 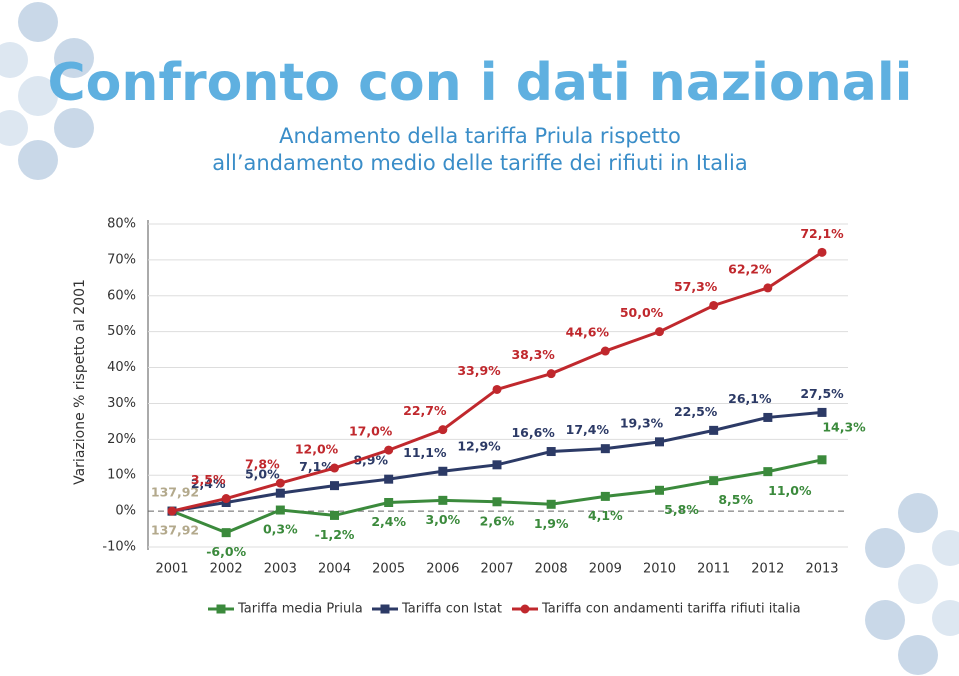 I want to click on x-tick-label: 2004, so click(x=334, y=569).